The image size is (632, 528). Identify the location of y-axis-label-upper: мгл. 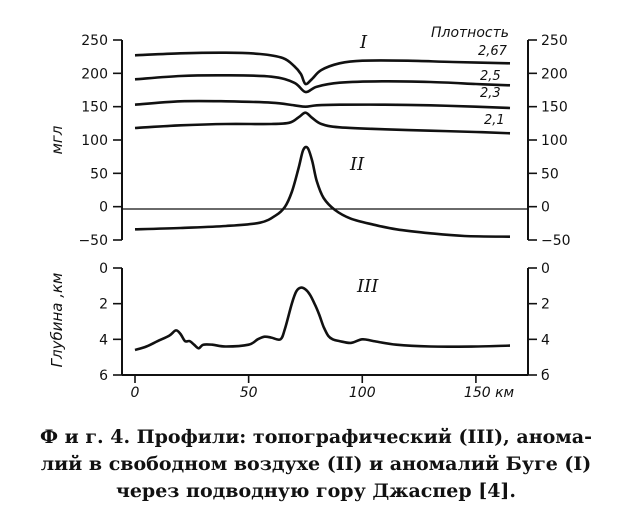
(57, 139).